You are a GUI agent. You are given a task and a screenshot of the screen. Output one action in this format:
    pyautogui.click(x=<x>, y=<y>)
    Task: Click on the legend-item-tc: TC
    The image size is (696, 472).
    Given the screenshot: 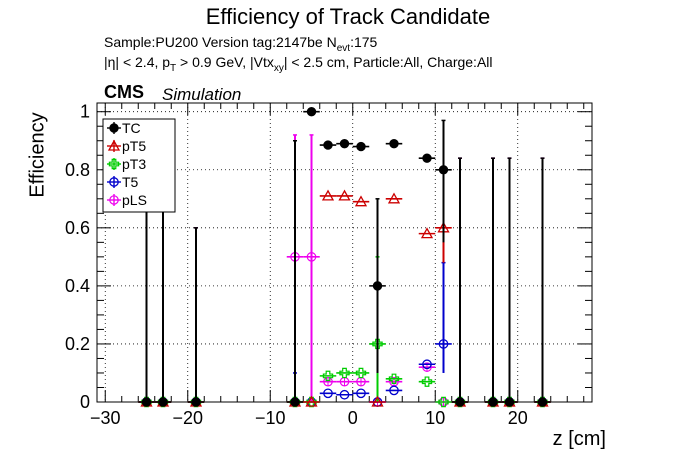 What is the action you would take?
    pyautogui.click(x=124, y=128)
    